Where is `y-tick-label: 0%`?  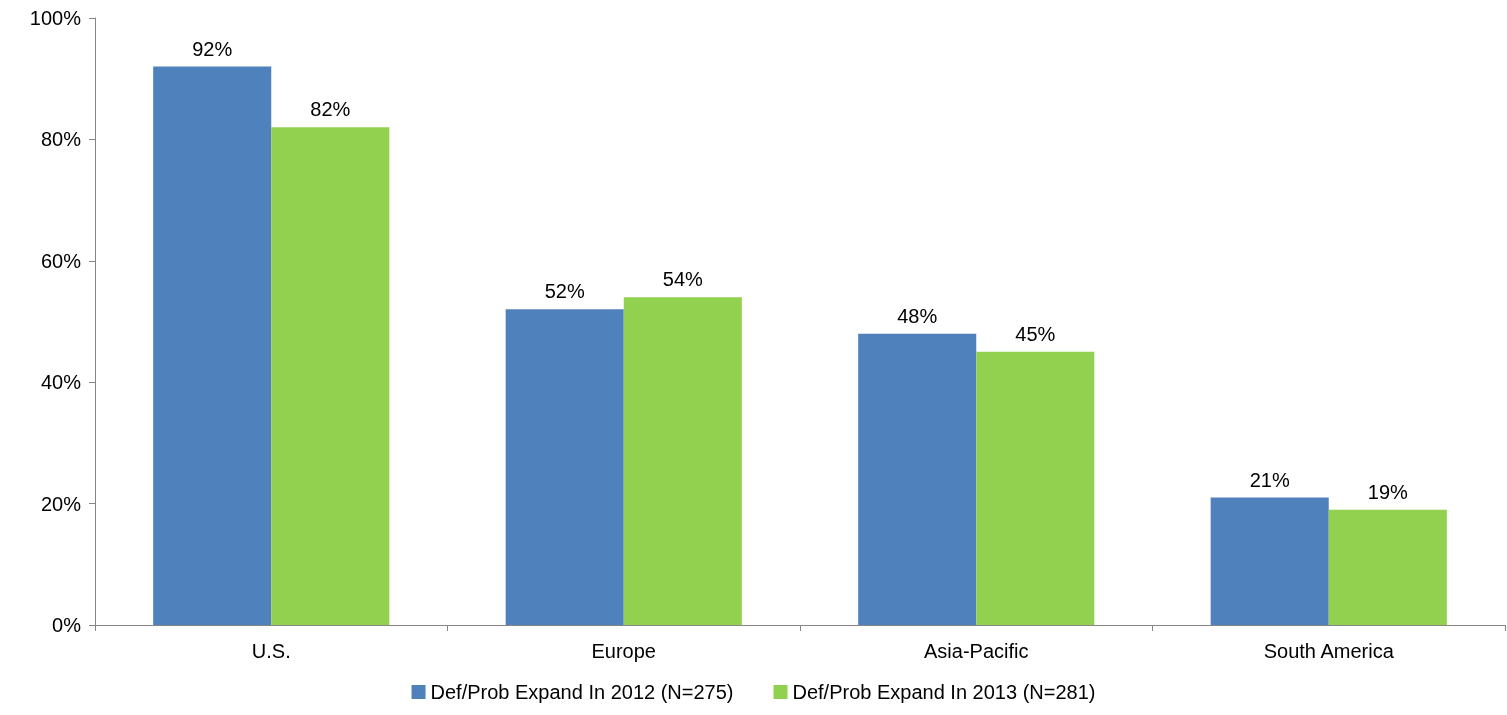 y-tick-label: 0% is located at coordinates (67, 625).